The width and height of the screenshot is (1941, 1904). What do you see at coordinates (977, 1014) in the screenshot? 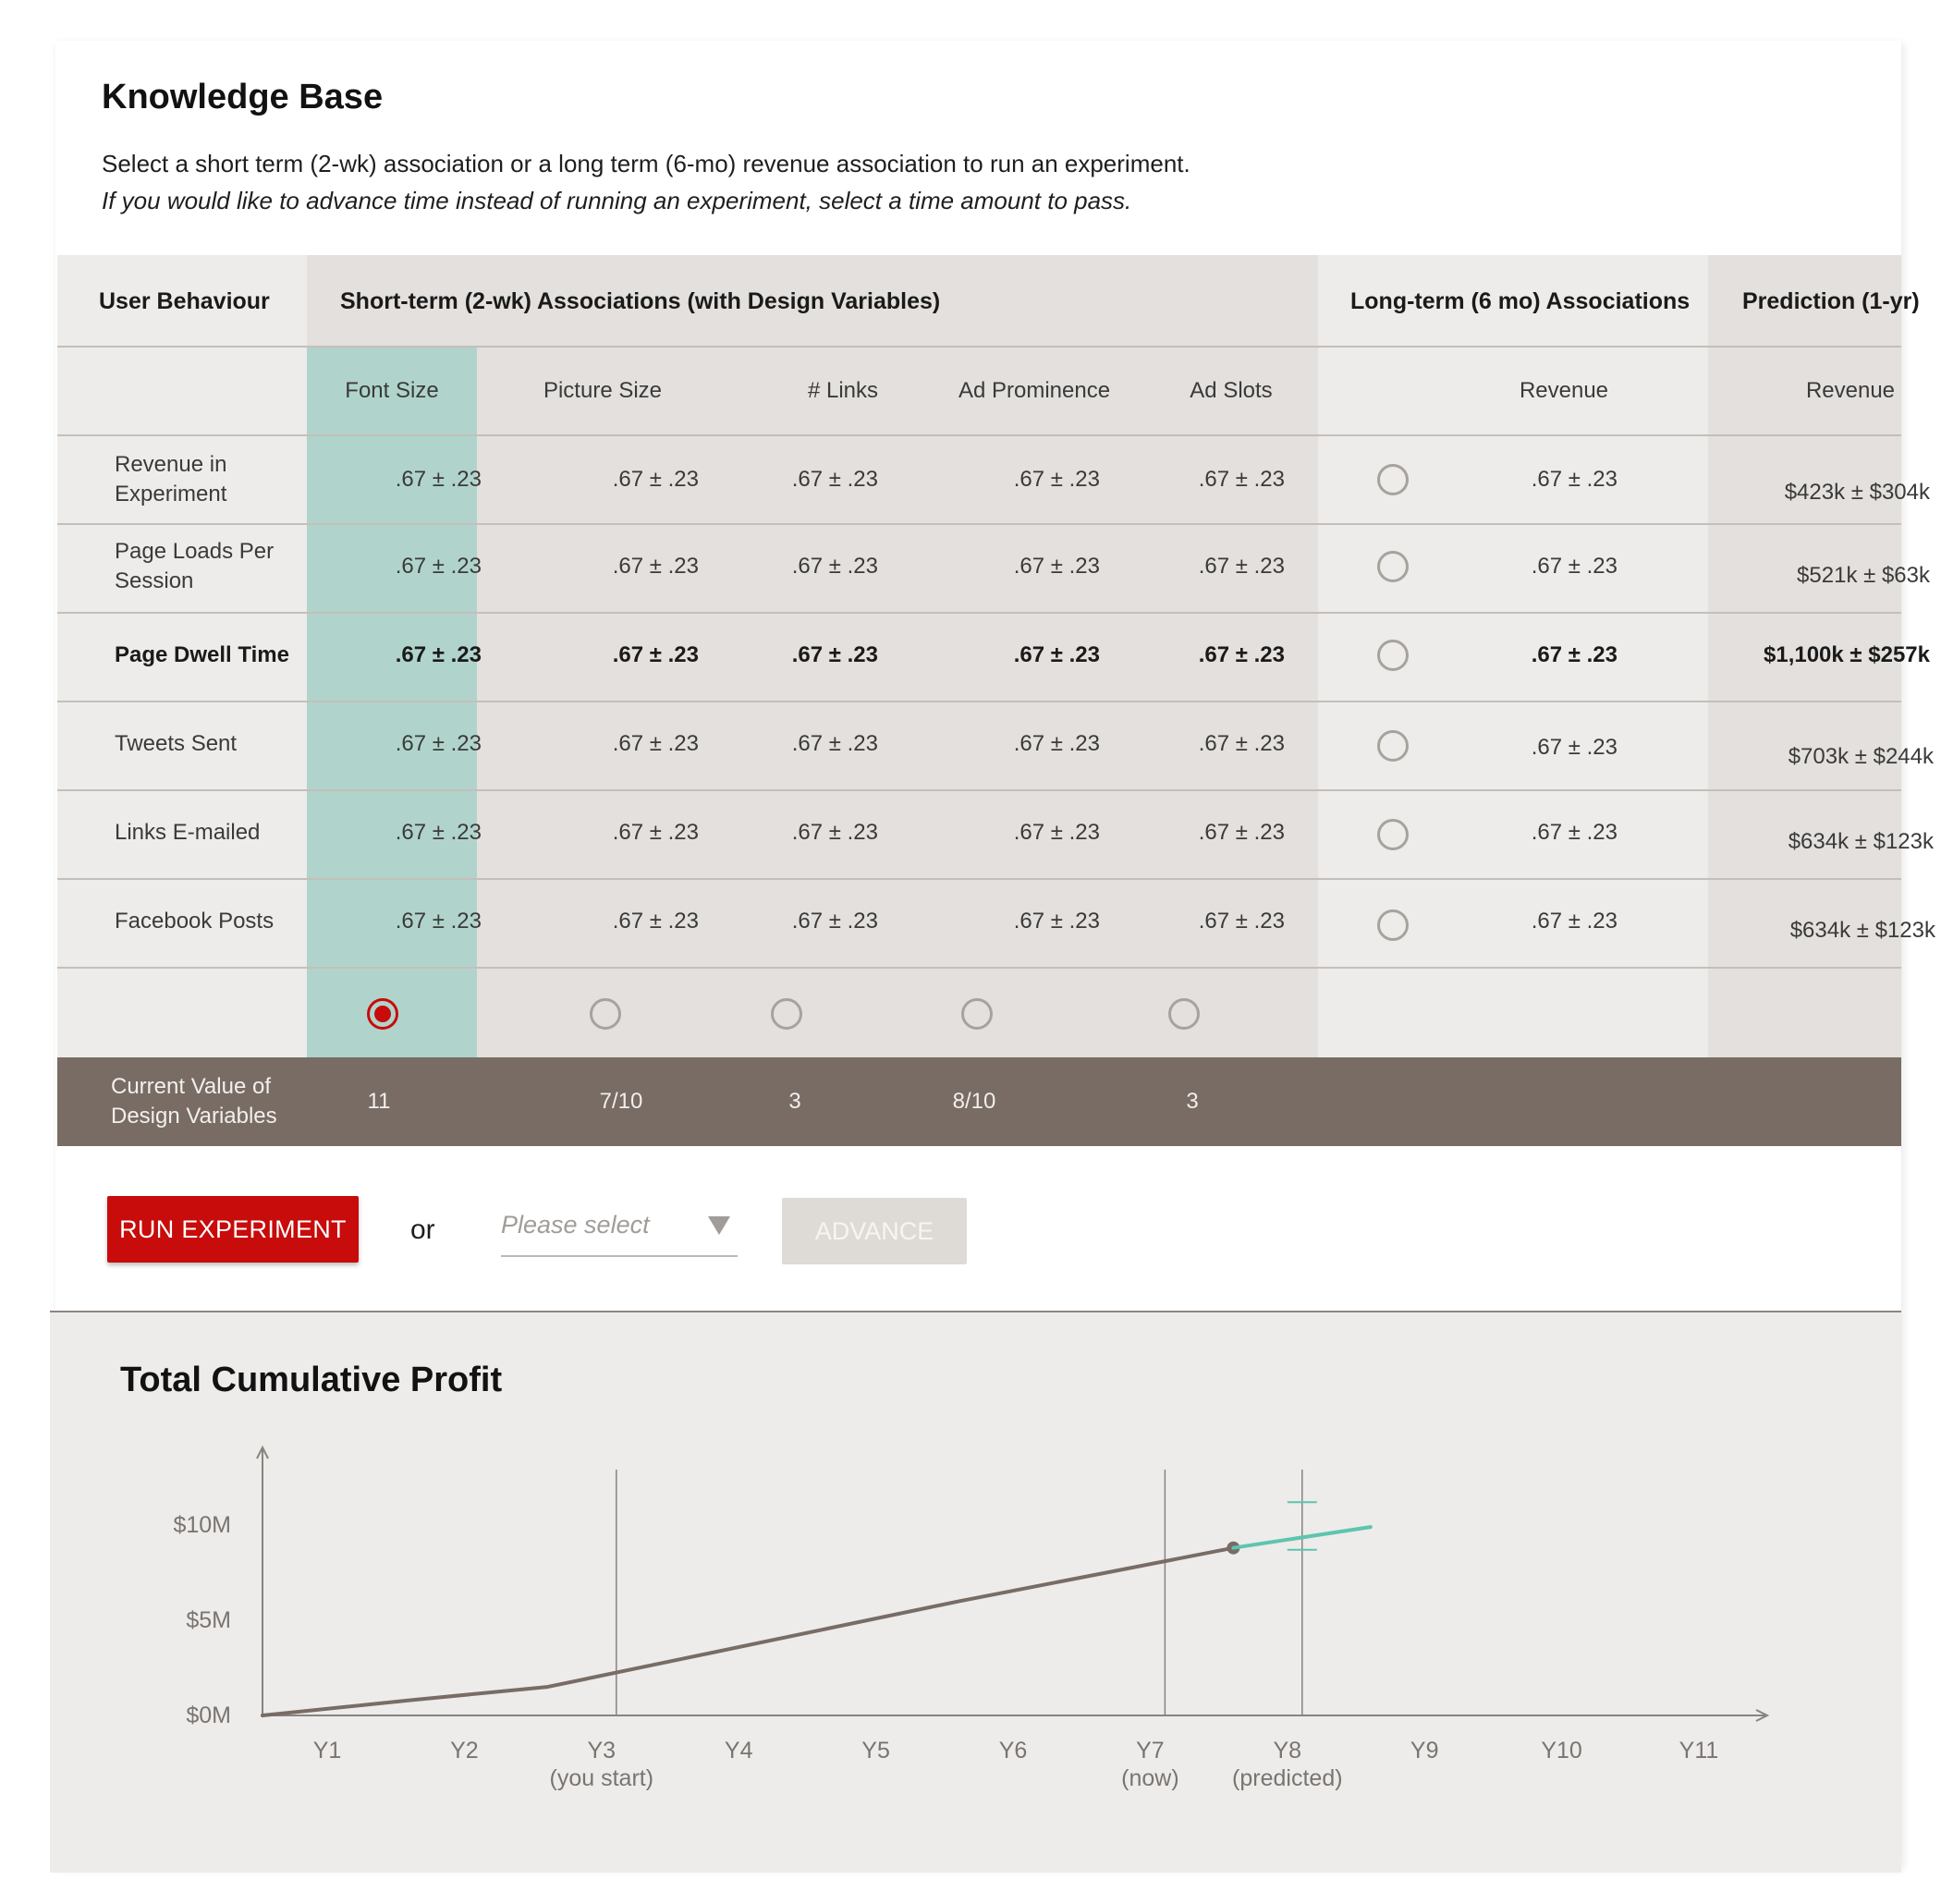
I see `ad-prominence-column-radio` at bounding box center [977, 1014].